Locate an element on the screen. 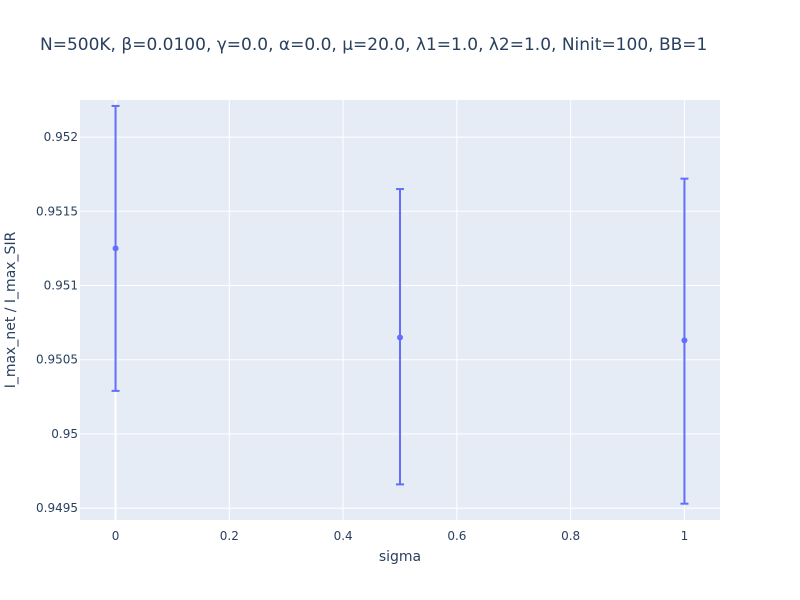  x-tick-label: 0.4 is located at coordinates (343, 536).